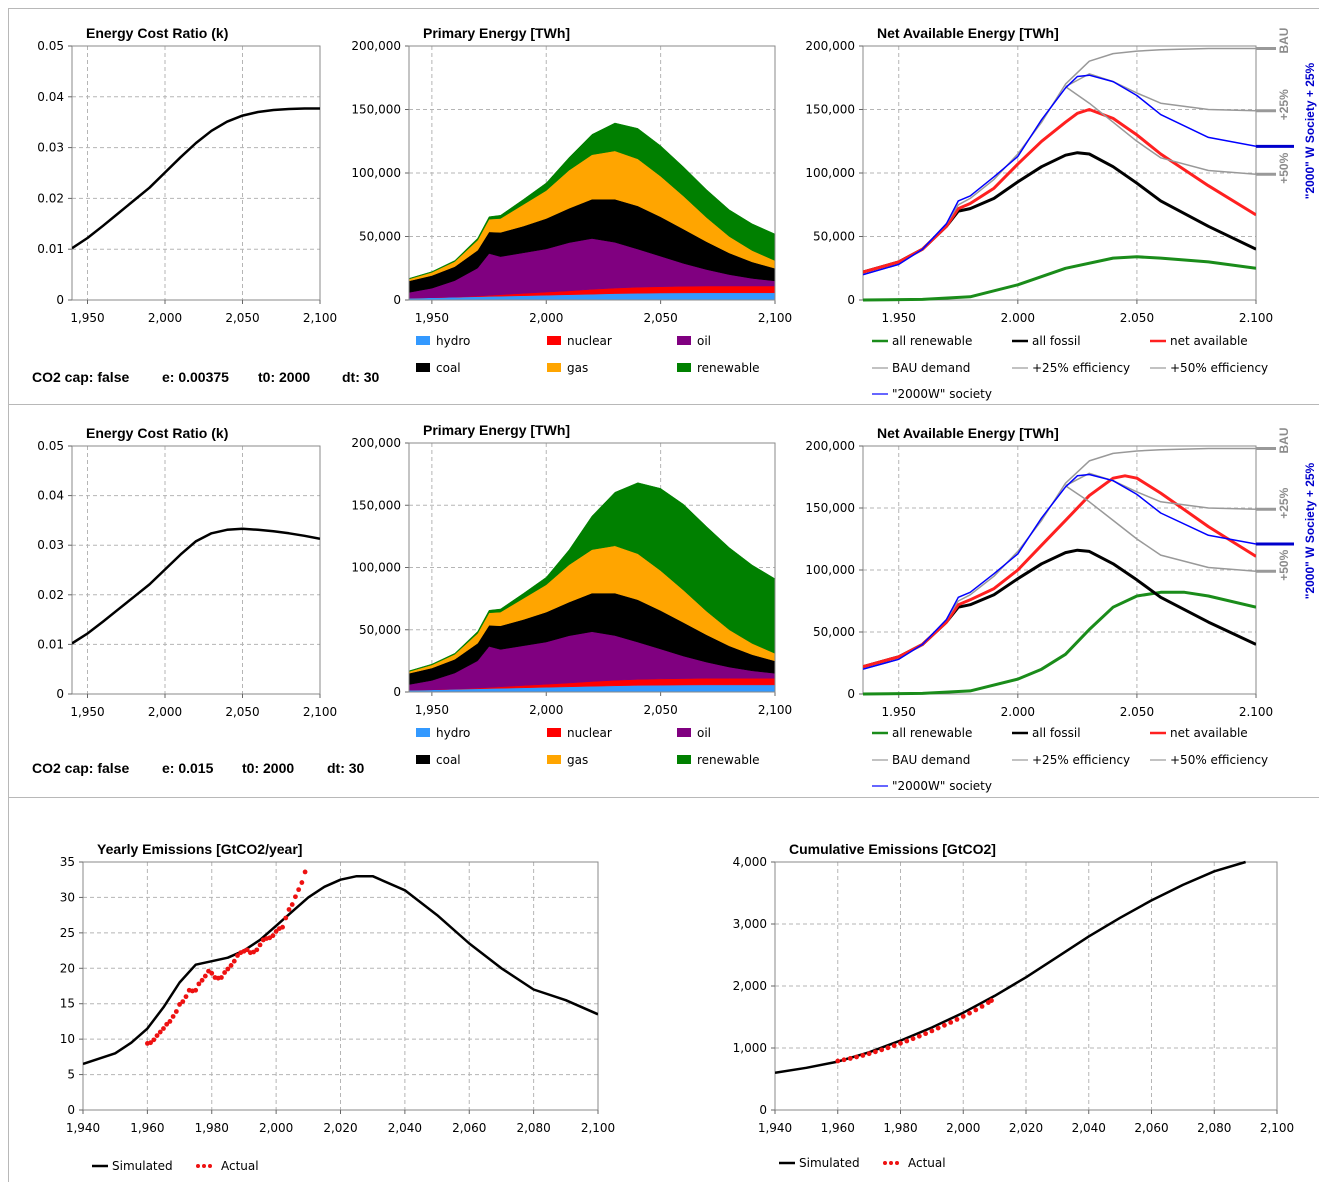 Image resolution: width=1319 pixels, height=1182 pixels. Describe the element at coordinates (50, 595) in the screenshot. I see `y-tick-label: 0.02` at that location.